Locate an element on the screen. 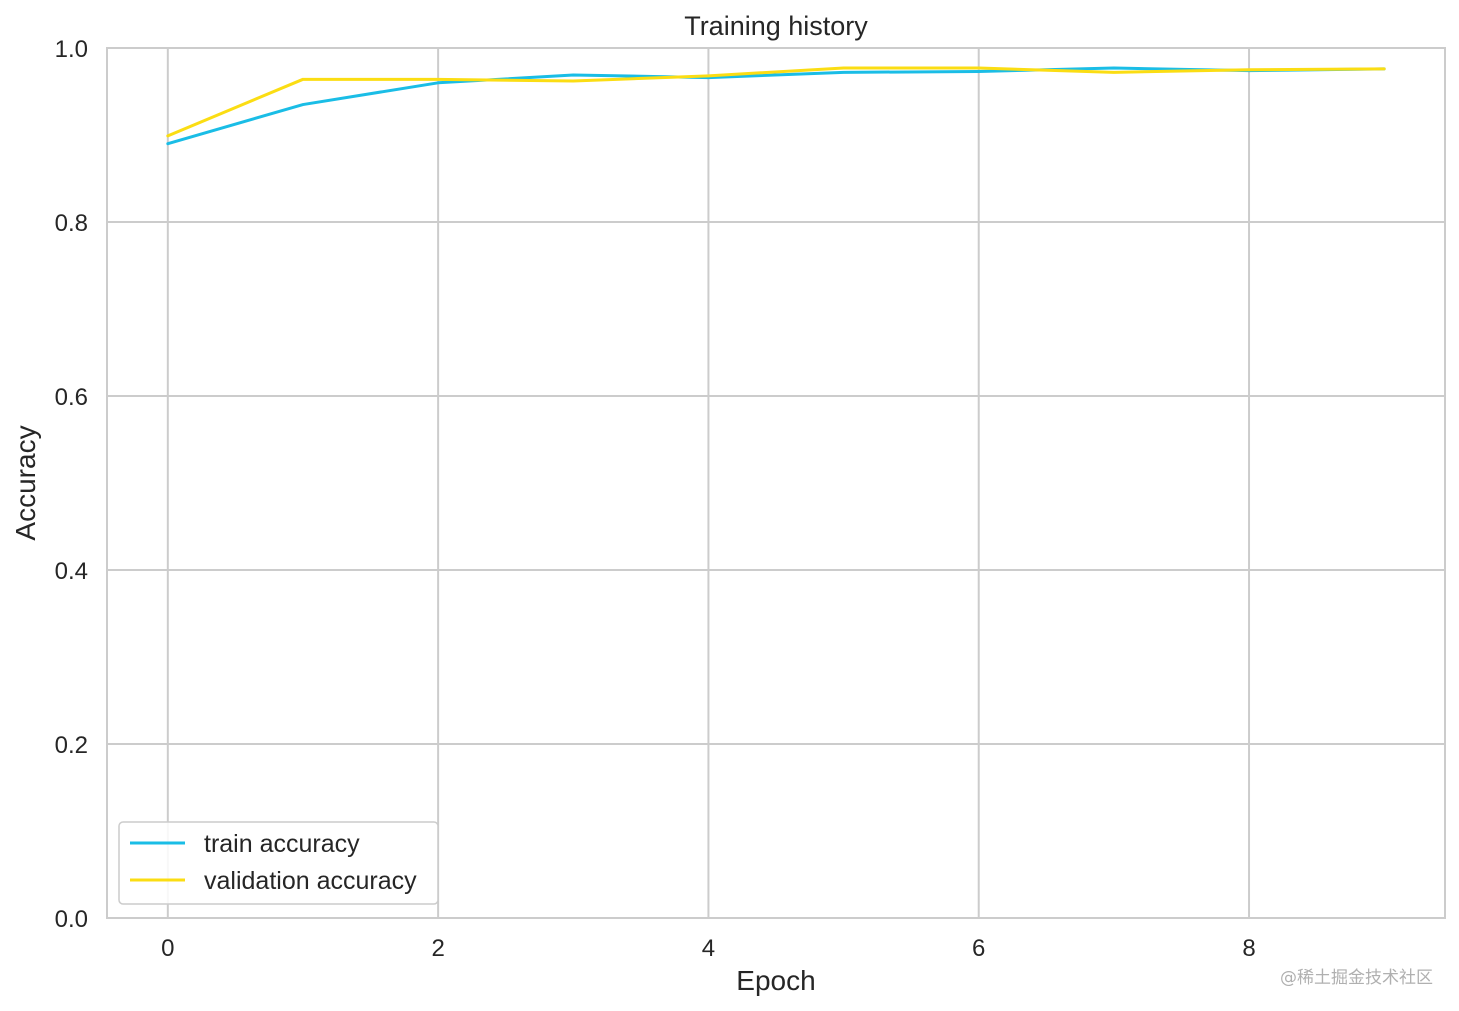  legend-label: validation accuracy is located at coordinates (310, 881).